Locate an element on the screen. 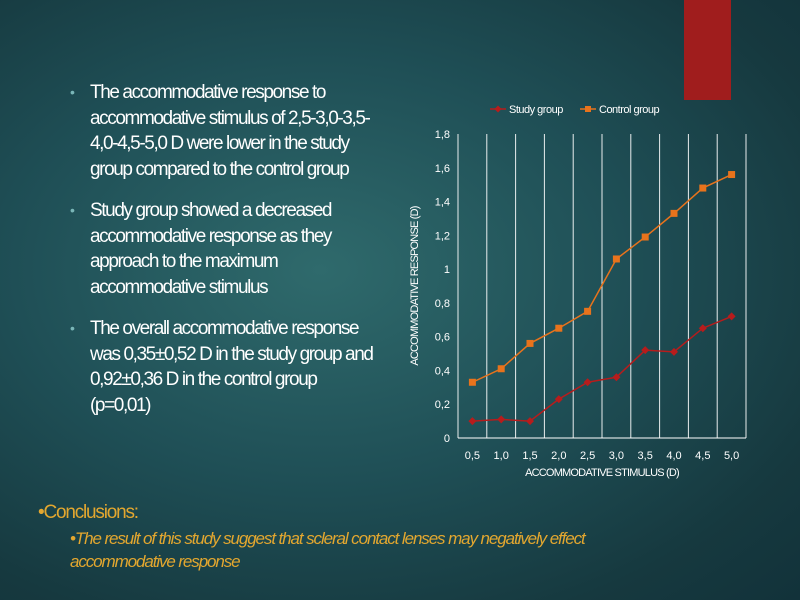 The image size is (800, 600). accent-tab is located at coordinates (707, 50).